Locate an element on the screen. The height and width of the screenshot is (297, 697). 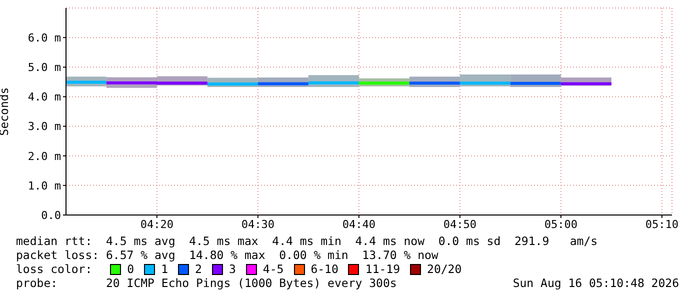
legend-label: 0 is located at coordinates (130, 269).